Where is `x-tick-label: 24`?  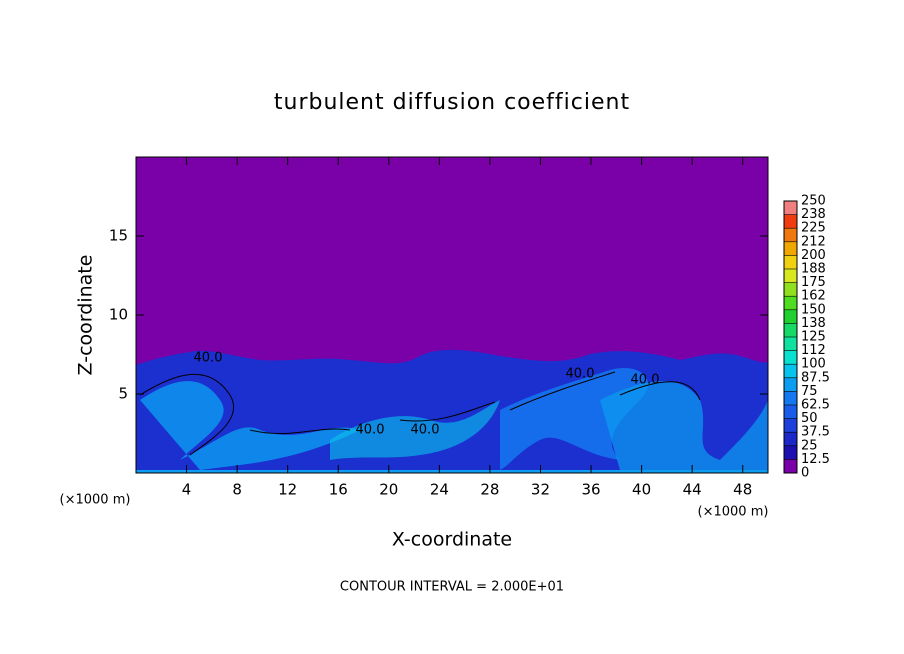
x-tick-label: 24 is located at coordinates (439, 490).